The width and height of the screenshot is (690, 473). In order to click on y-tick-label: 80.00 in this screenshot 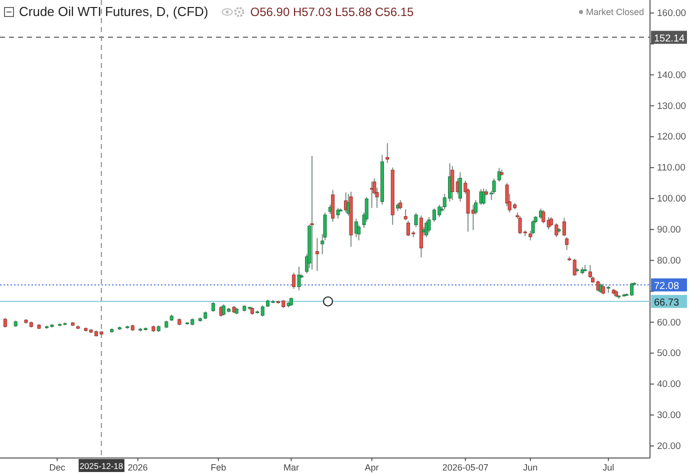, I will do `click(669, 260)`.